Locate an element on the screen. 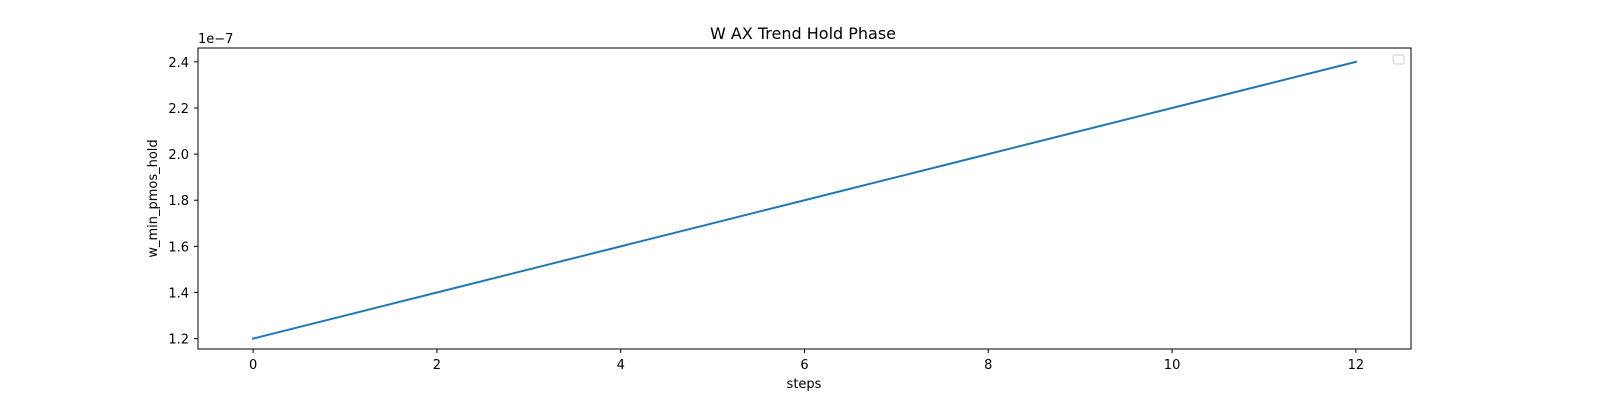 This screenshot has width=1600, height=400. y-tick-label: 1.6 is located at coordinates (178, 247).